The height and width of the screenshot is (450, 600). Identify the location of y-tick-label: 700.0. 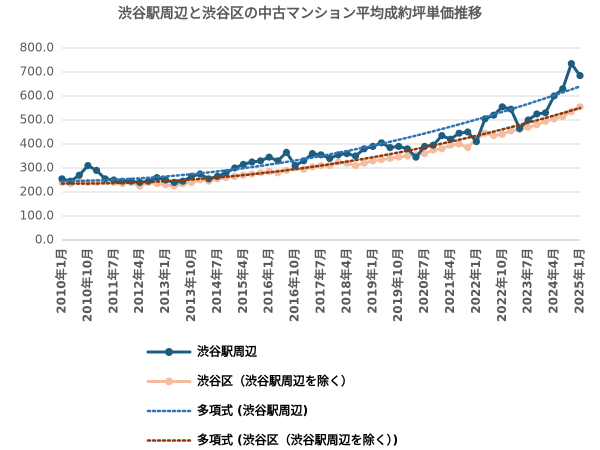
(37, 72).